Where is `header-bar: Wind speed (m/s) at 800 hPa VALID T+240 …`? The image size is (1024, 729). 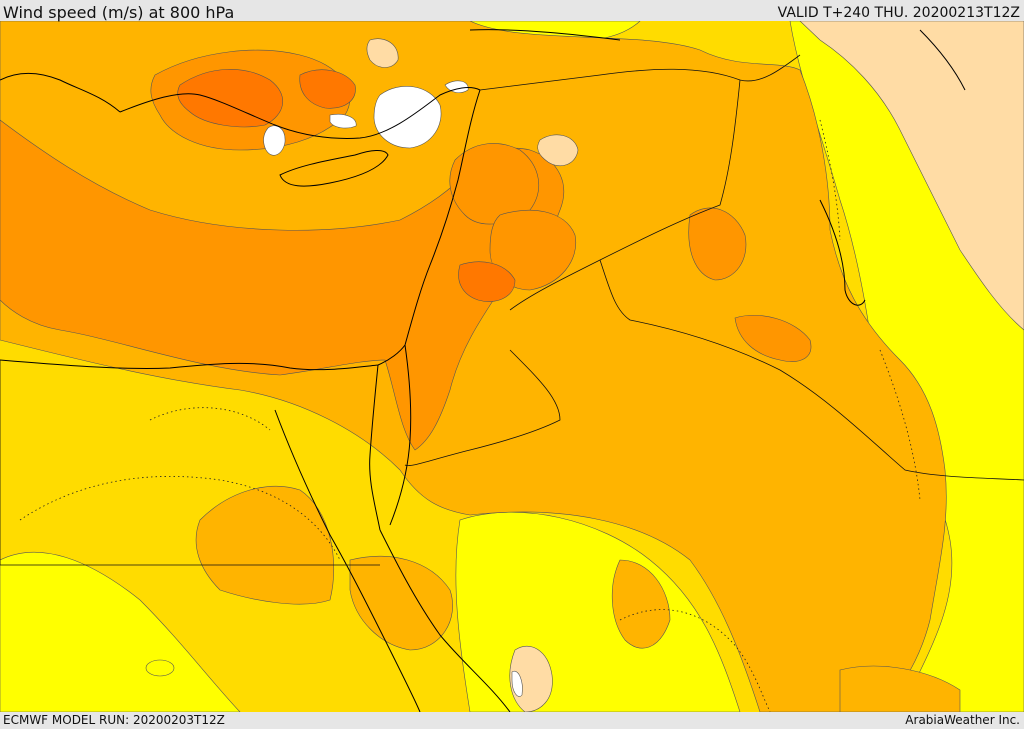
header-bar: Wind speed (m/s) at 800 hPa VALID T+240 … is located at coordinates (512, 11).